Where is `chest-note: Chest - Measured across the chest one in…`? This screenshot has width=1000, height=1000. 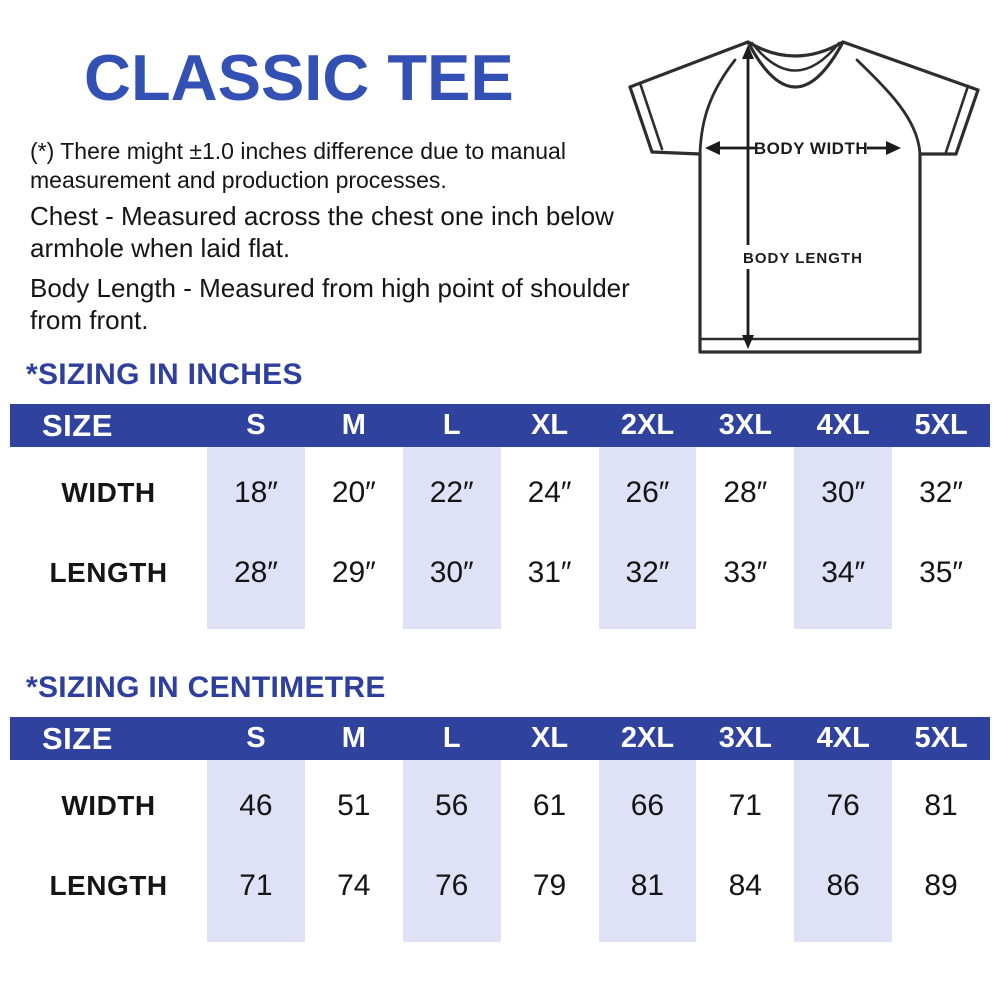
chest-note: Chest - Measured across the chest one in… is located at coordinates (322, 232).